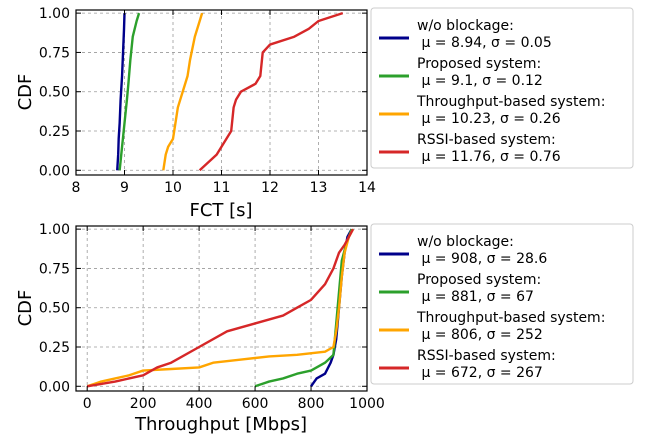 This screenshot has height=438, width=647. What do you see at coordinates (480, 373) in the screenshot?
I see `throughput-legend-stats-4: μ = 672, σ = 267` at bounding box center [480, 373].